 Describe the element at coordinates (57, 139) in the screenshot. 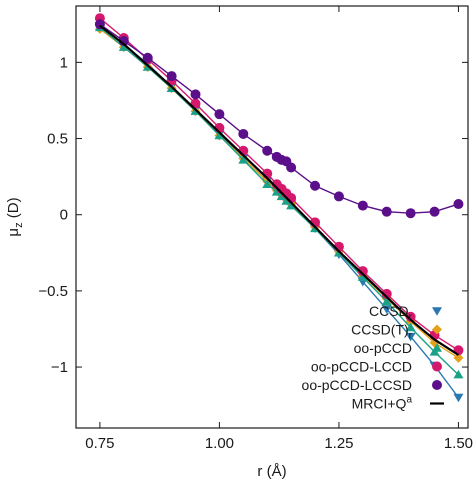

I see `y-tick-label: 0.5` at that location.